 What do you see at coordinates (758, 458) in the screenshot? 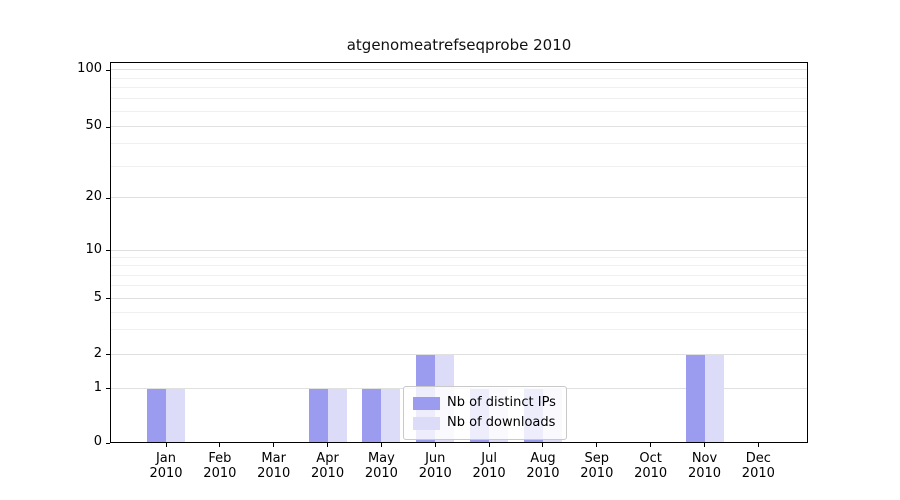
I see `x-tick-label-line: Dec` at bounding box center [758, 458].